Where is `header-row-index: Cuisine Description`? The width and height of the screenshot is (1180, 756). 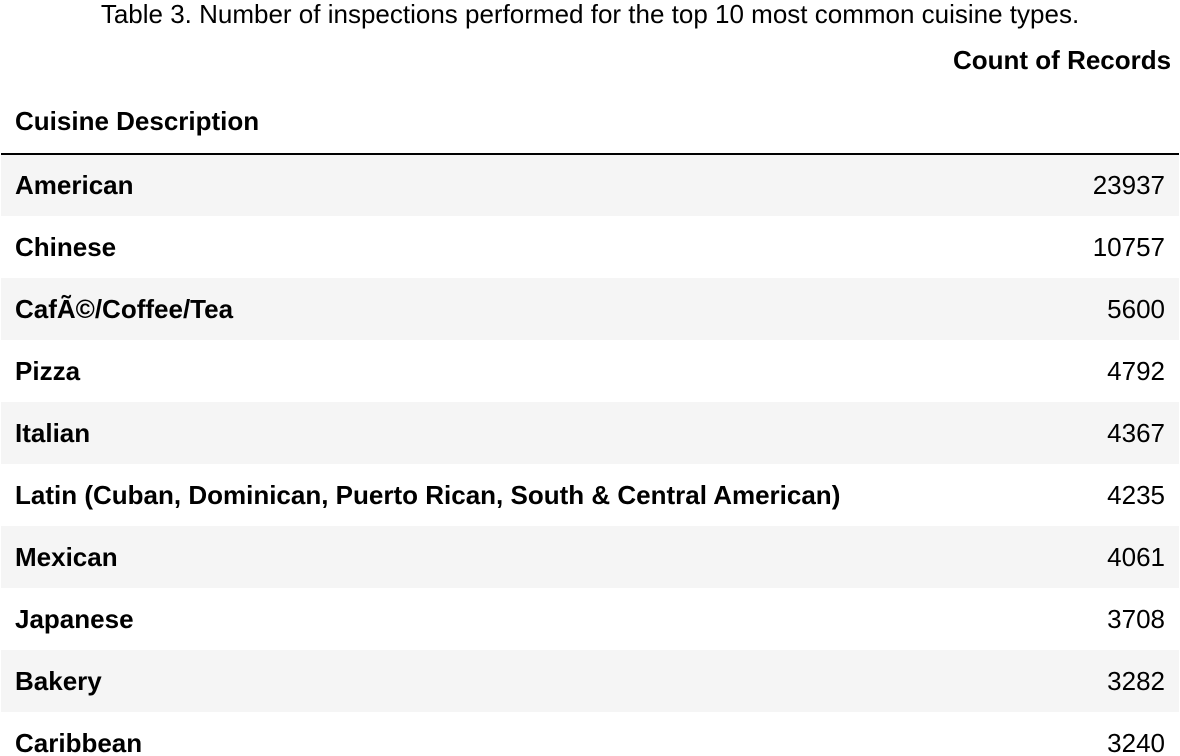 header-row-index: Cuisine Description is located at coordinates (590, 122).